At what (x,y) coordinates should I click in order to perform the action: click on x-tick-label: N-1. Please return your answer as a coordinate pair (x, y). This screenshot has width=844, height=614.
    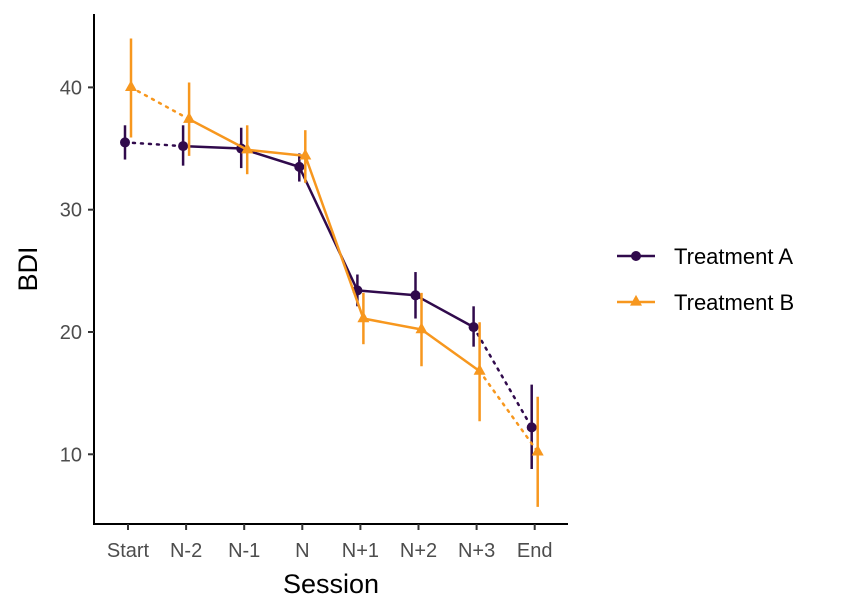
    Looking at the image, I should click on (244, 551).